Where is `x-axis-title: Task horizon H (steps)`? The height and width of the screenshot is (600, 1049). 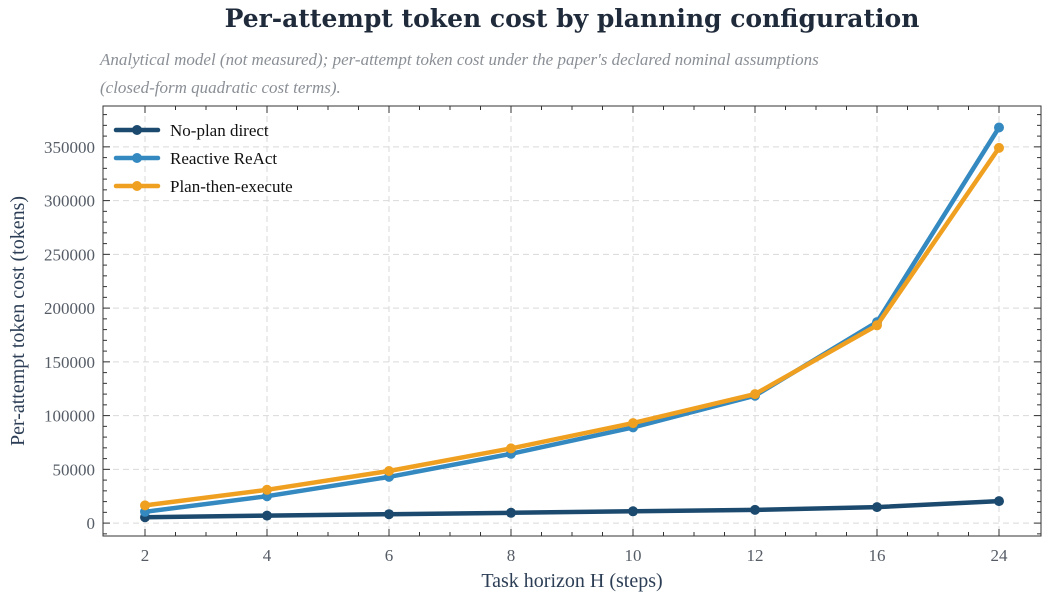 x-axis-title: Task horizon H (steps) is located at coordinates (571, 581).